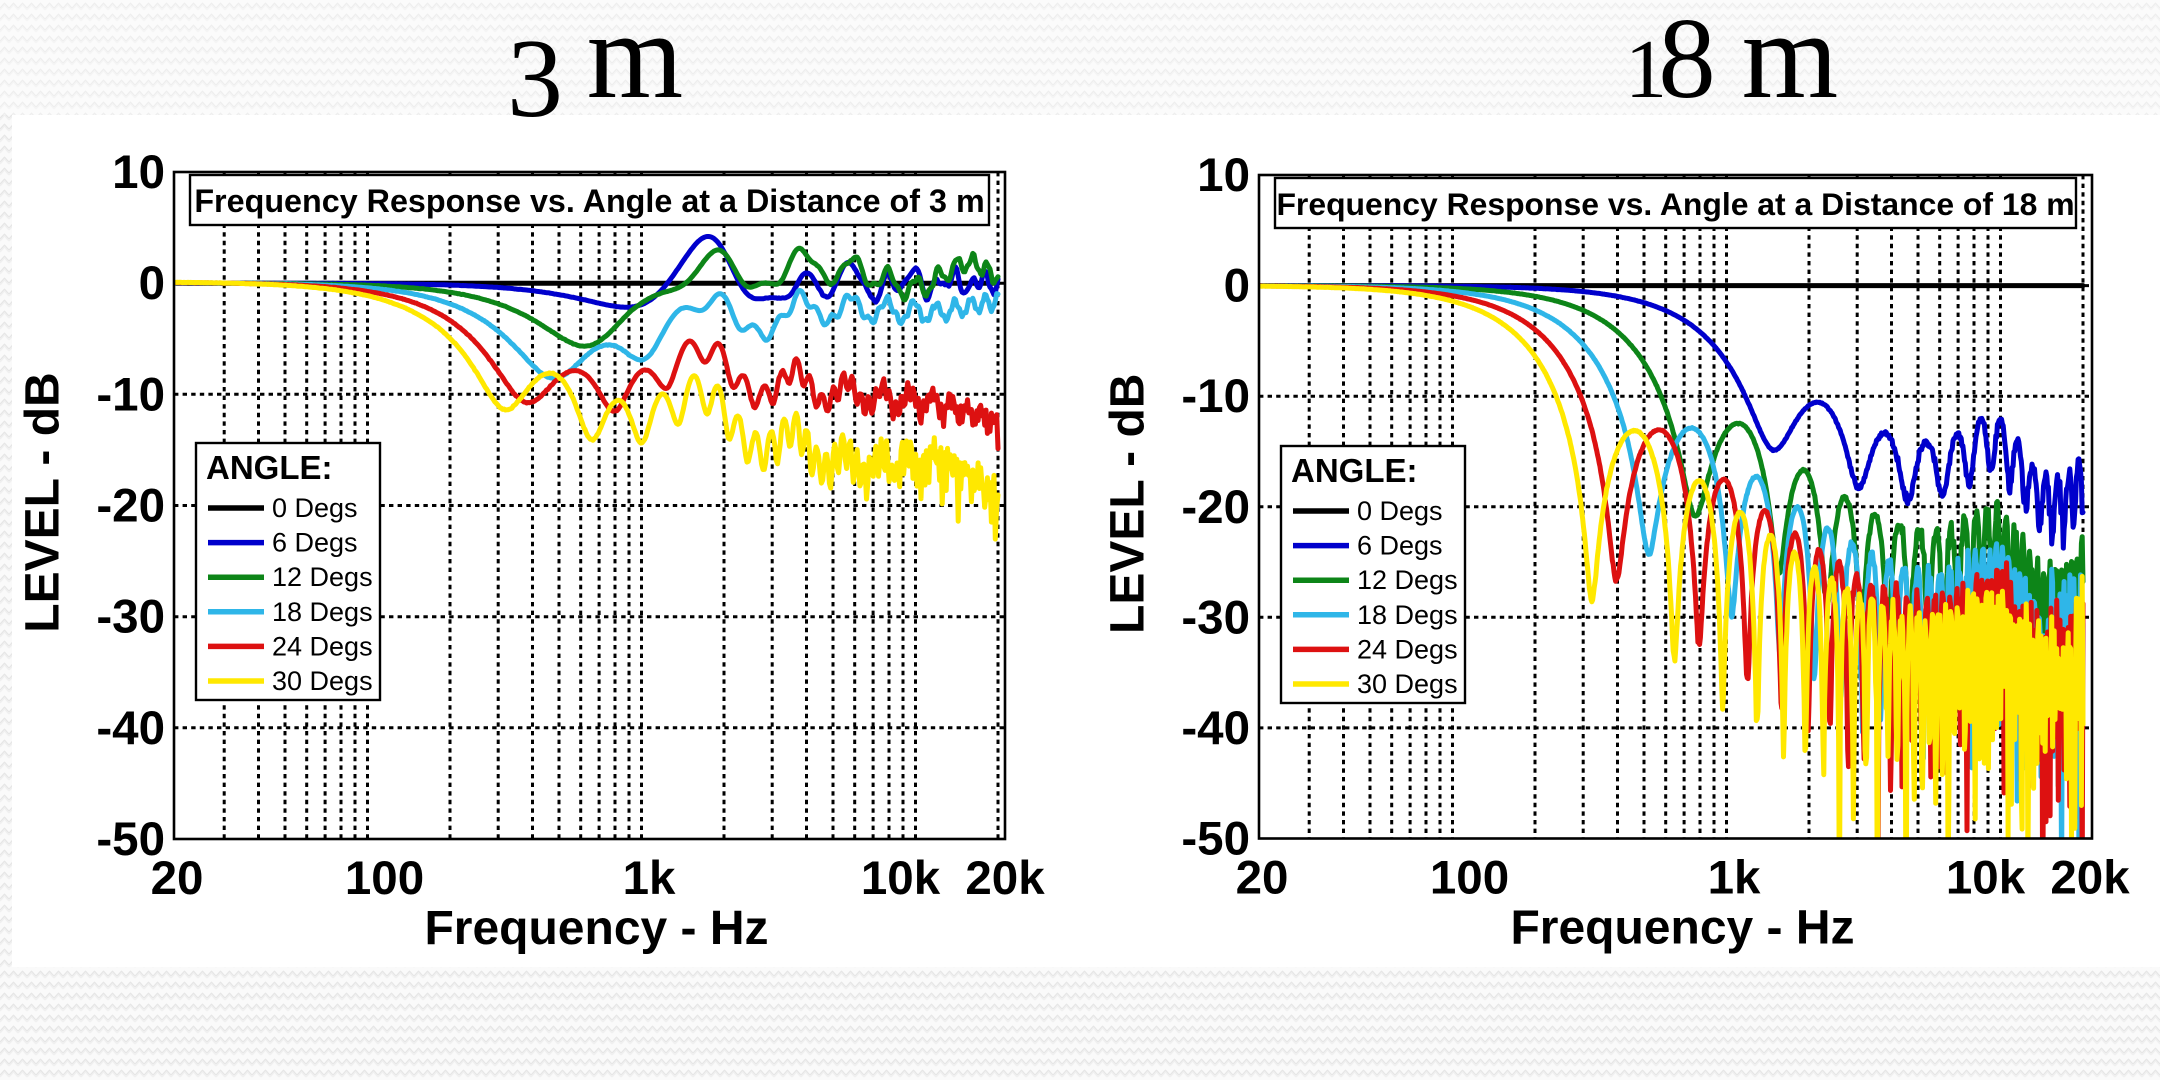 The height and width of the screenshot is (1080, 2160). Describe the element at coordinates (535, 79) in the screenshot. I see `svg-text: 3` at that location.